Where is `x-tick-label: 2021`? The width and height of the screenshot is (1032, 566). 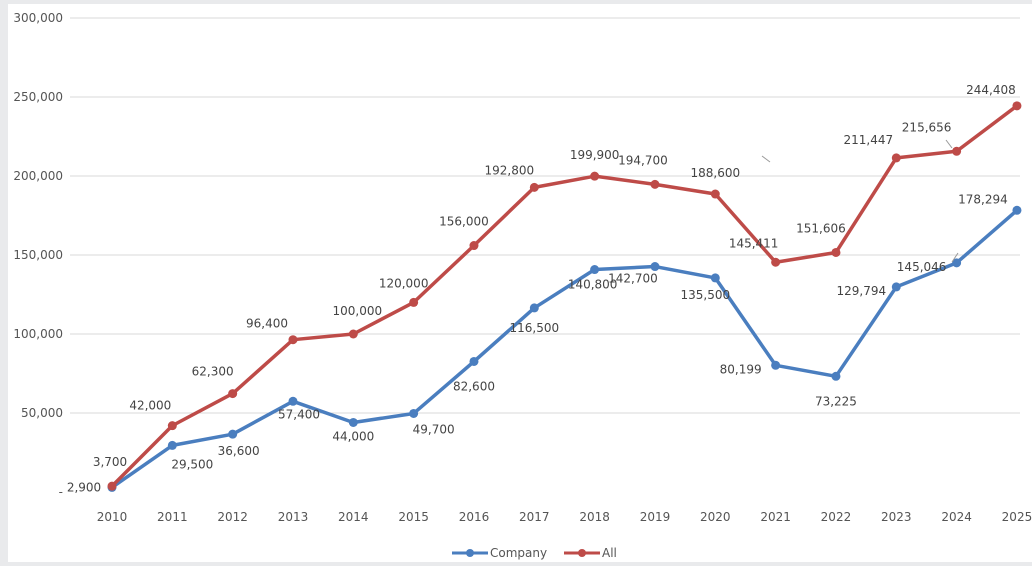
x-tick-label: 2021 is located at coordinates (775, 517).